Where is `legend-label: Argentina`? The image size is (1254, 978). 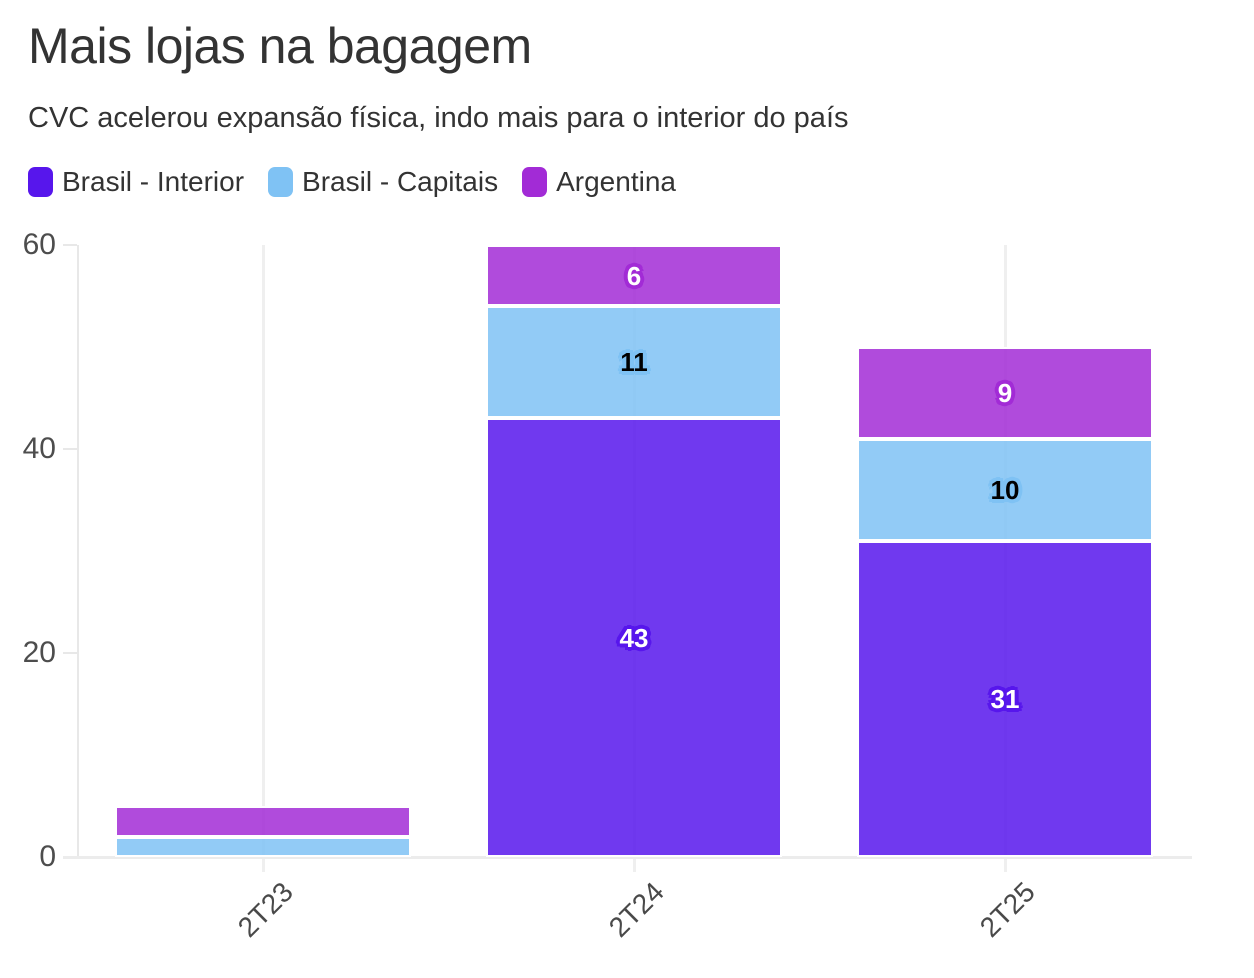 legend-label: Argentina is located at coordinates (616, 181).